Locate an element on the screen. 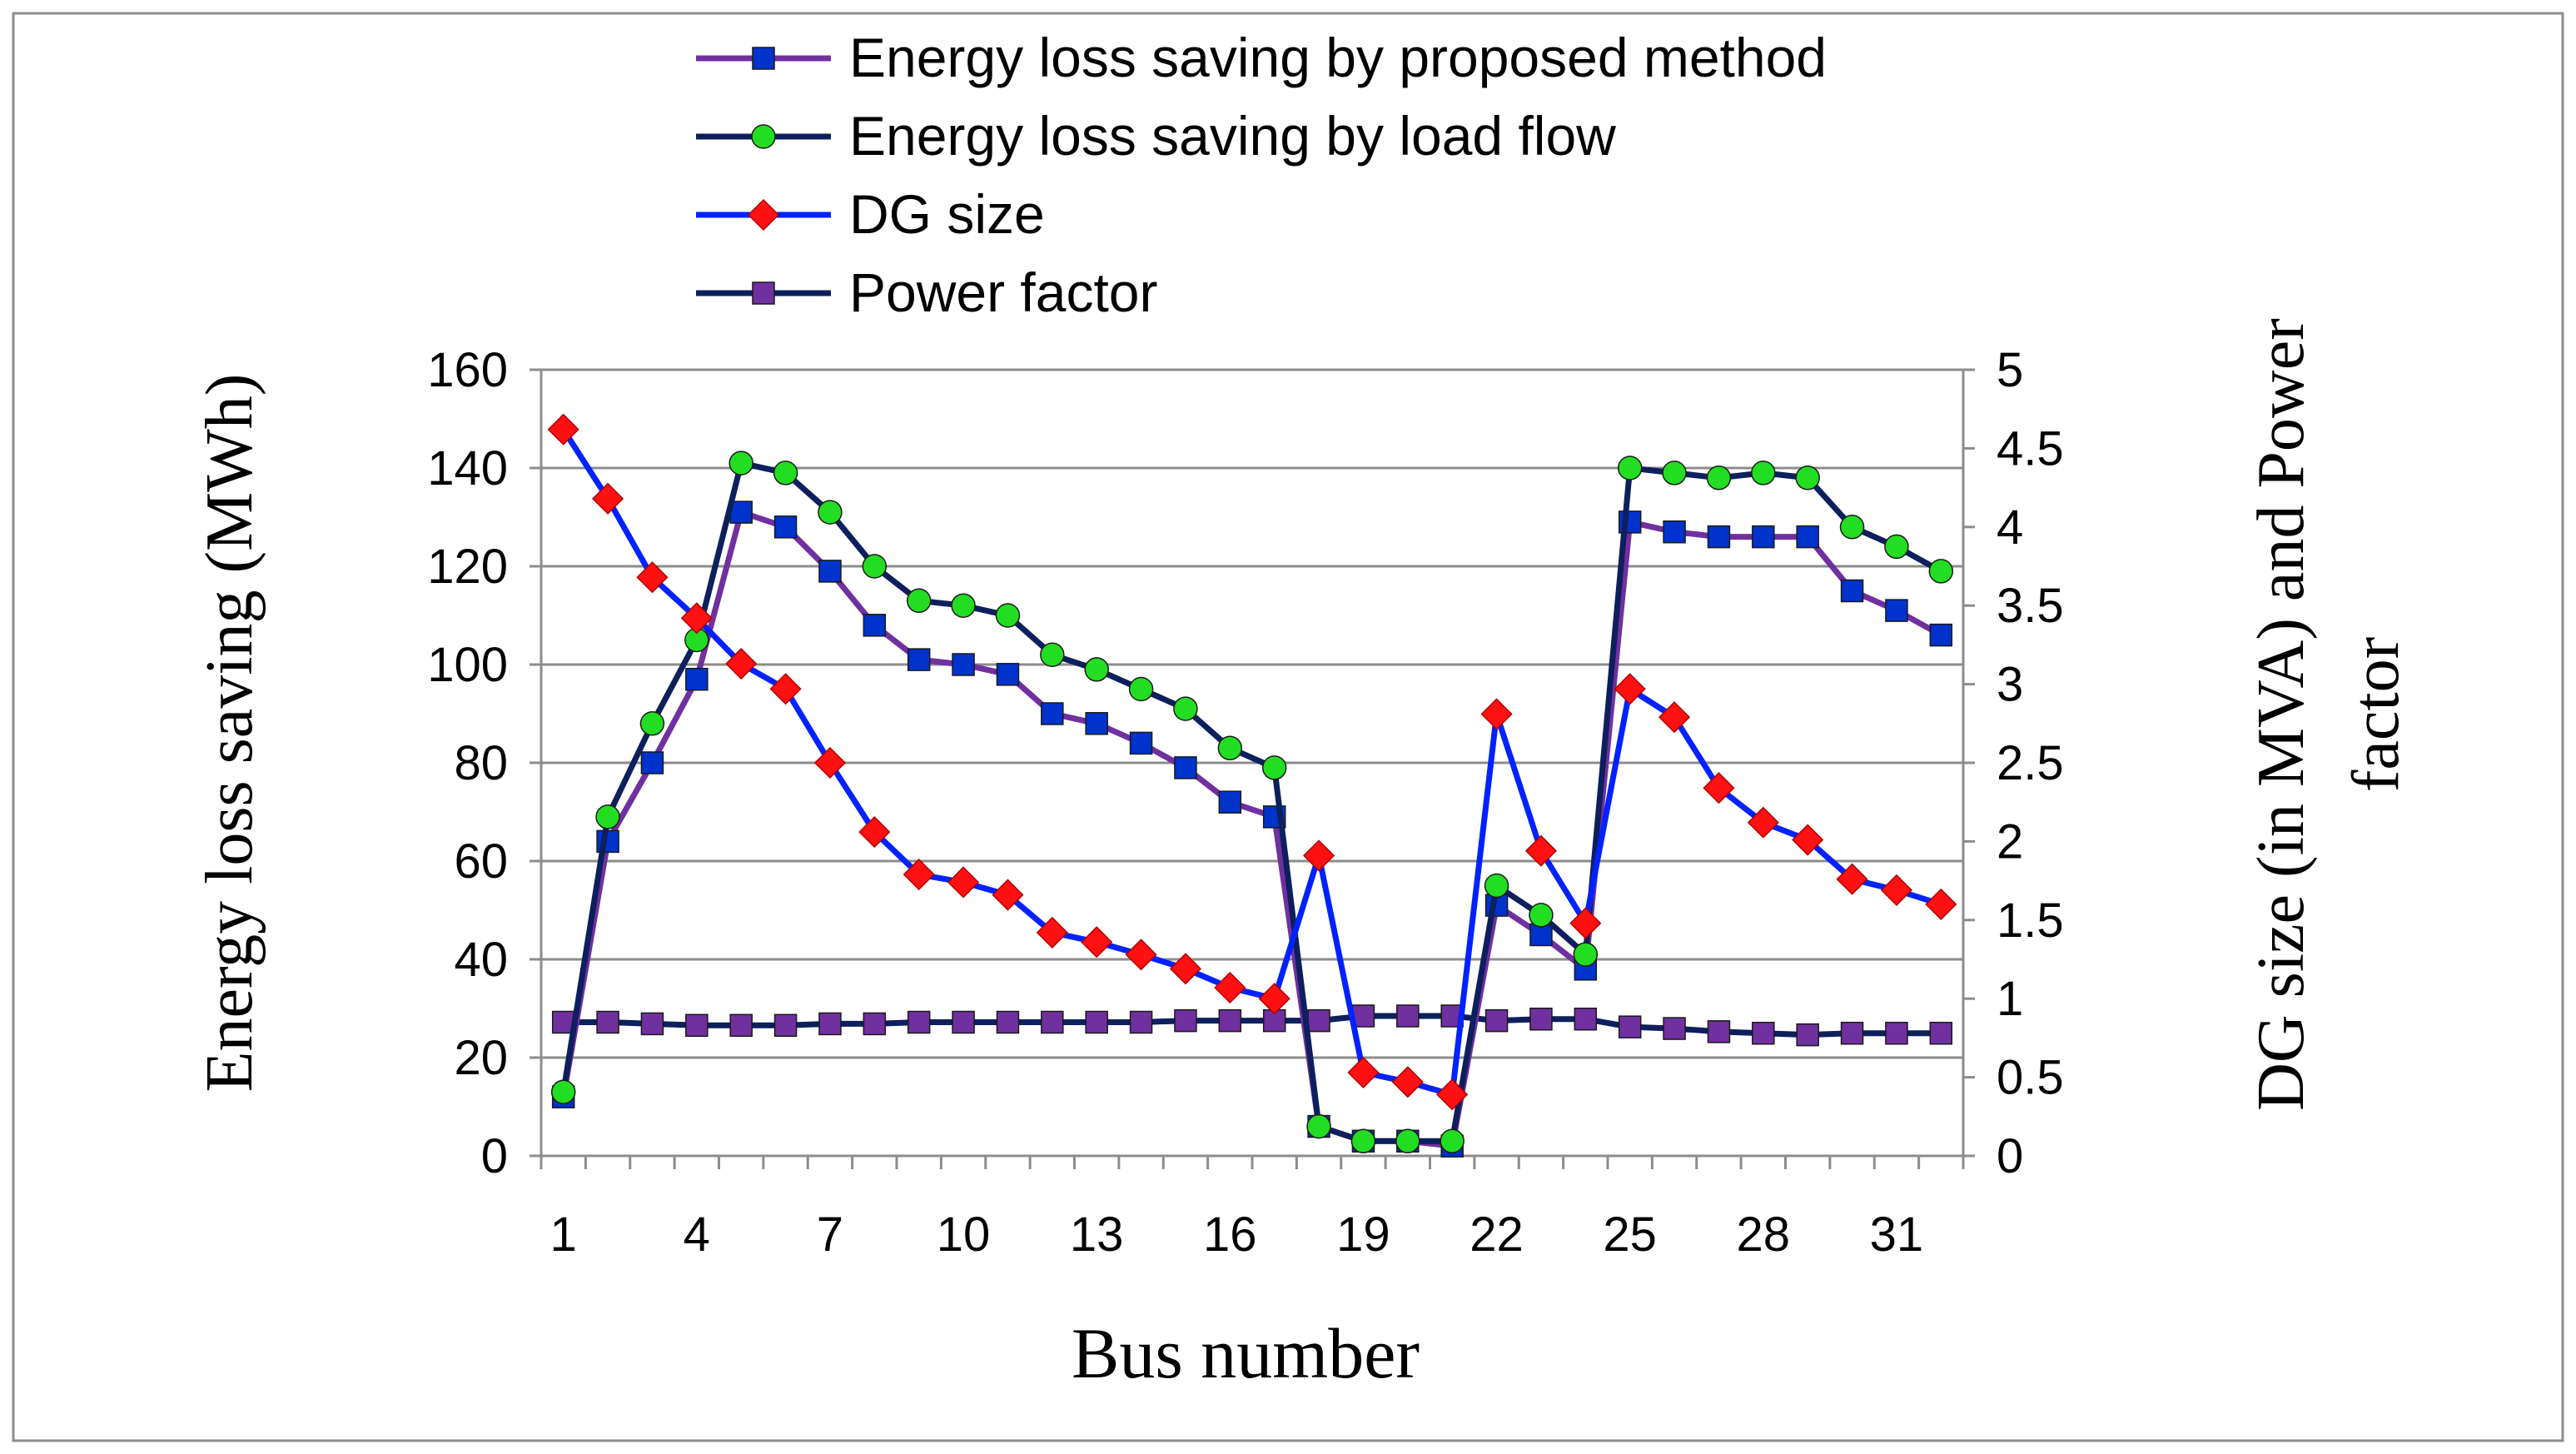  y2-tick-label: 0.5 is located at coordinates (2030, 1078).